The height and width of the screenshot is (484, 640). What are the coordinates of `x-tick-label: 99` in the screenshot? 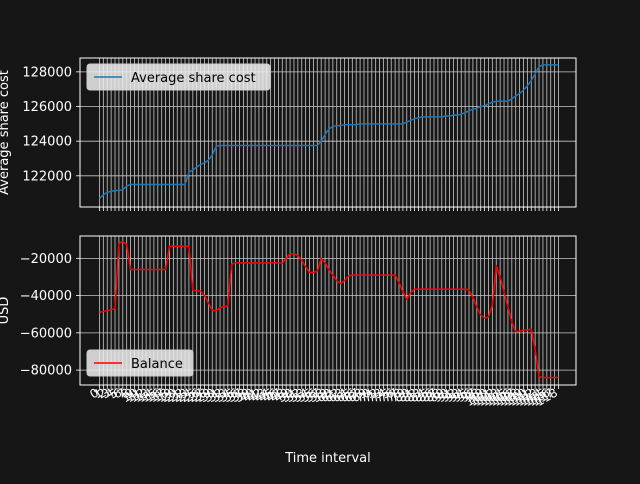 It's located at (476, 395).